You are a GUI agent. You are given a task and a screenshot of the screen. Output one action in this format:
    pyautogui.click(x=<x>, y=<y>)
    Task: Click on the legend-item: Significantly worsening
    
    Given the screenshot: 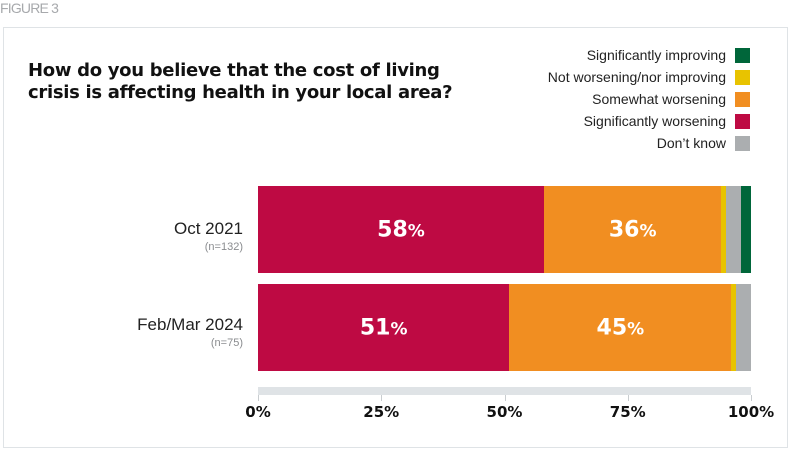 What is the action you would take?
    pyautogui.click(x=649, y=121)
    